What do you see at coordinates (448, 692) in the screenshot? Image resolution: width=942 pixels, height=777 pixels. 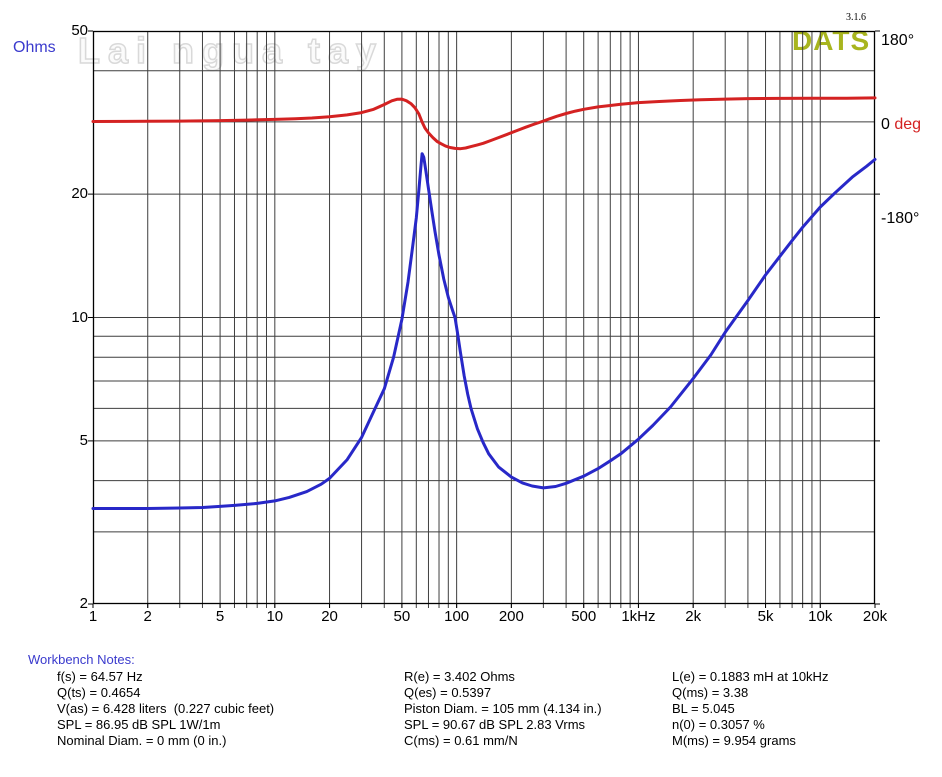 I see `note-line: Q(es) = 0.5397` at bounding box center [448, 692].